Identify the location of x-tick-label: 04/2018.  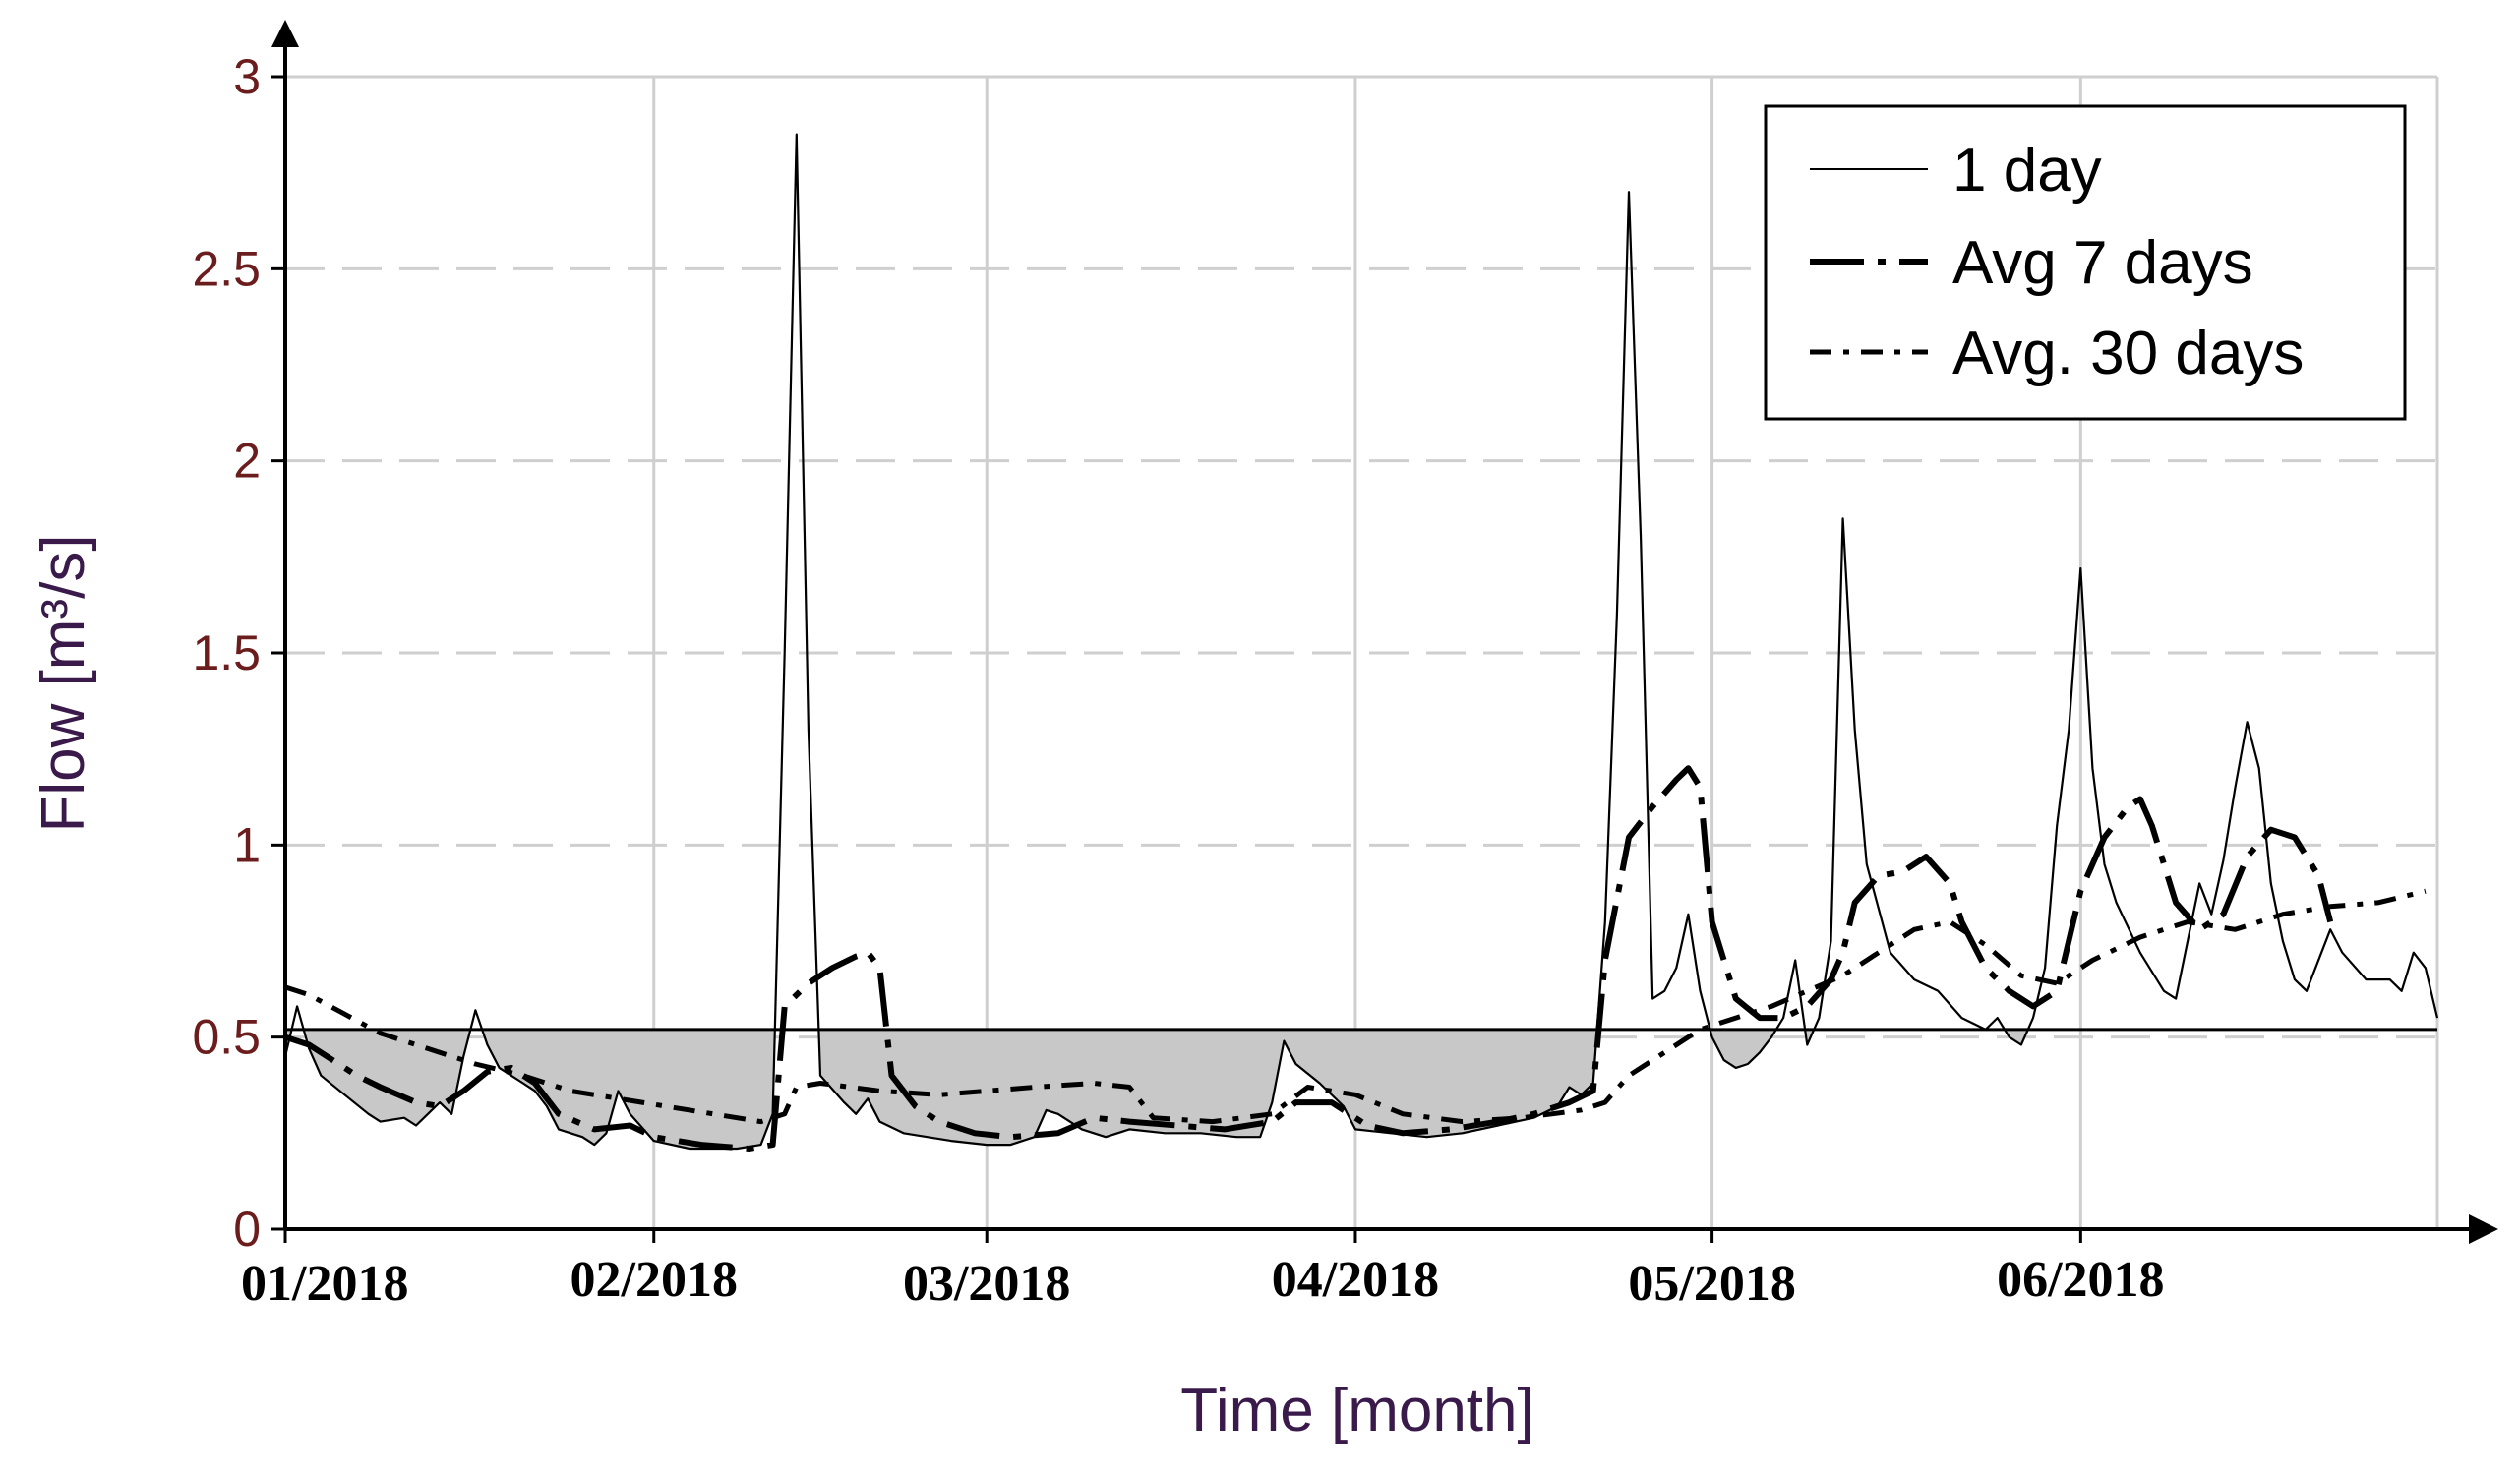
(1355, 1280).